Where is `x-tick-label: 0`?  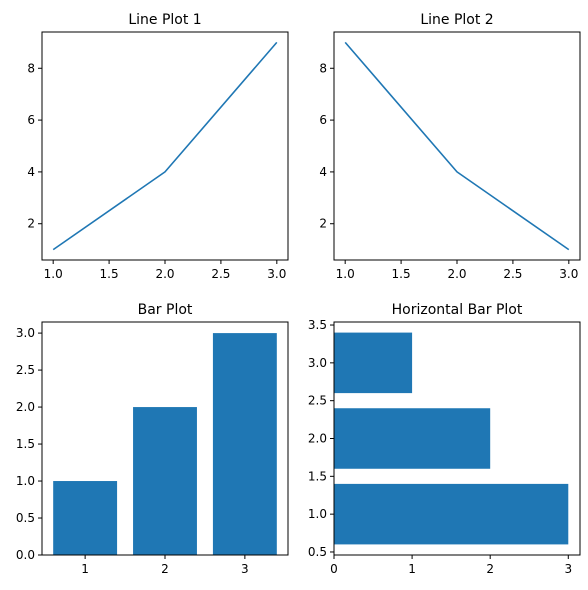 x-tick-label: 0 is located at coordinates (334, 569).